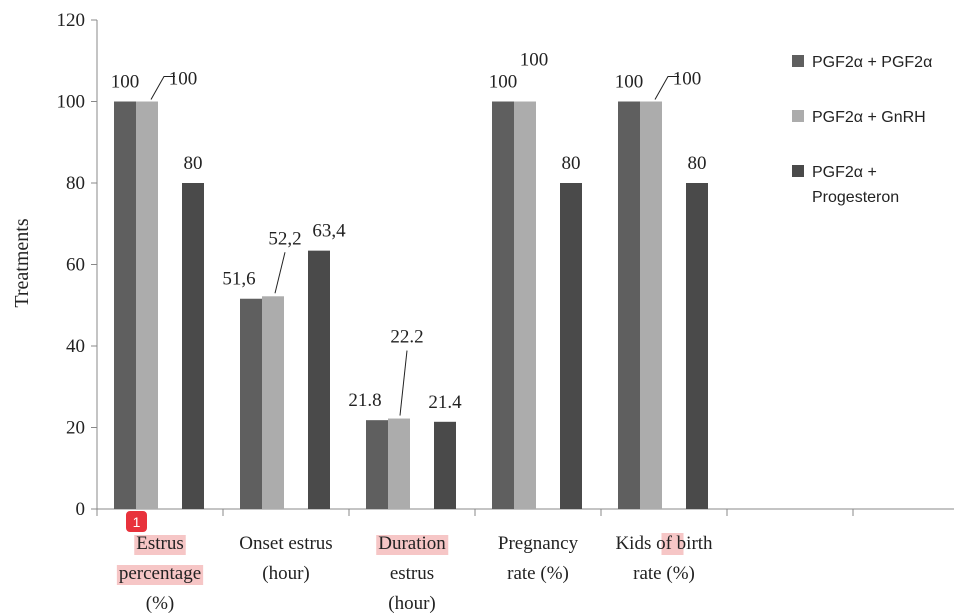 This screenshot has width=961, height=613. I want to click on data-label: 63,4, so click(329, 231).